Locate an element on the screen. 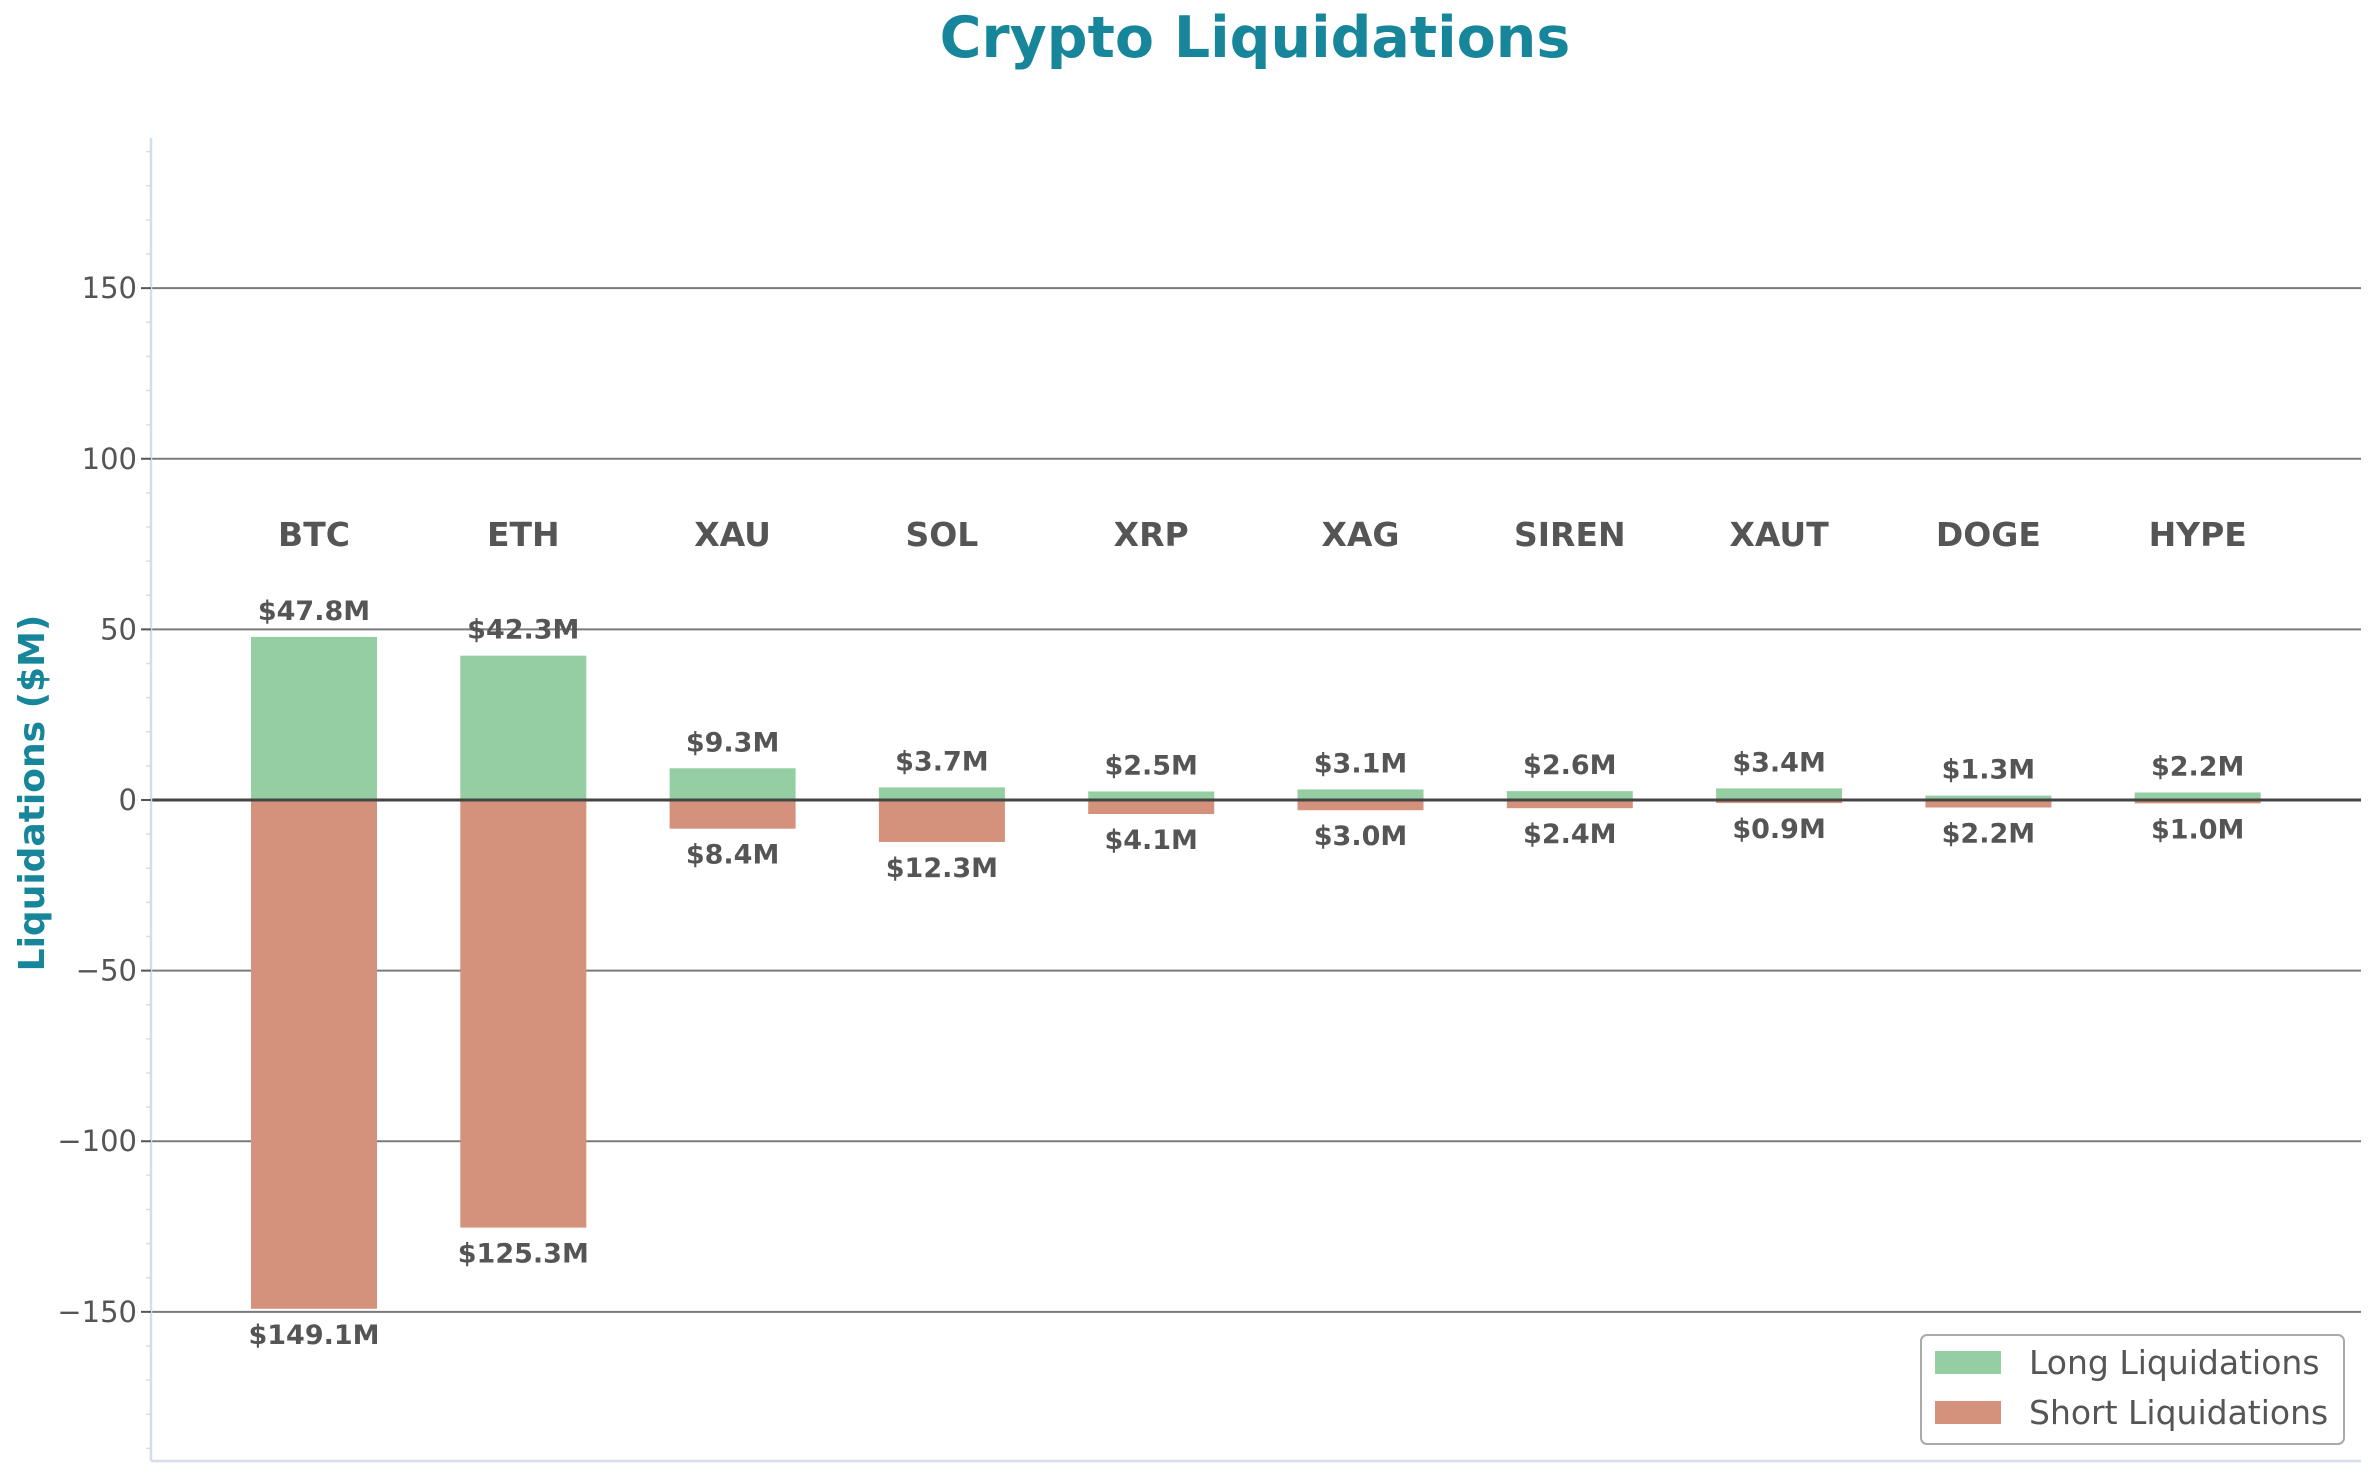 Image resolution: width=2375 pixels, height=1476 pixels. bar-long-btc is located at coordinates (314, 718).